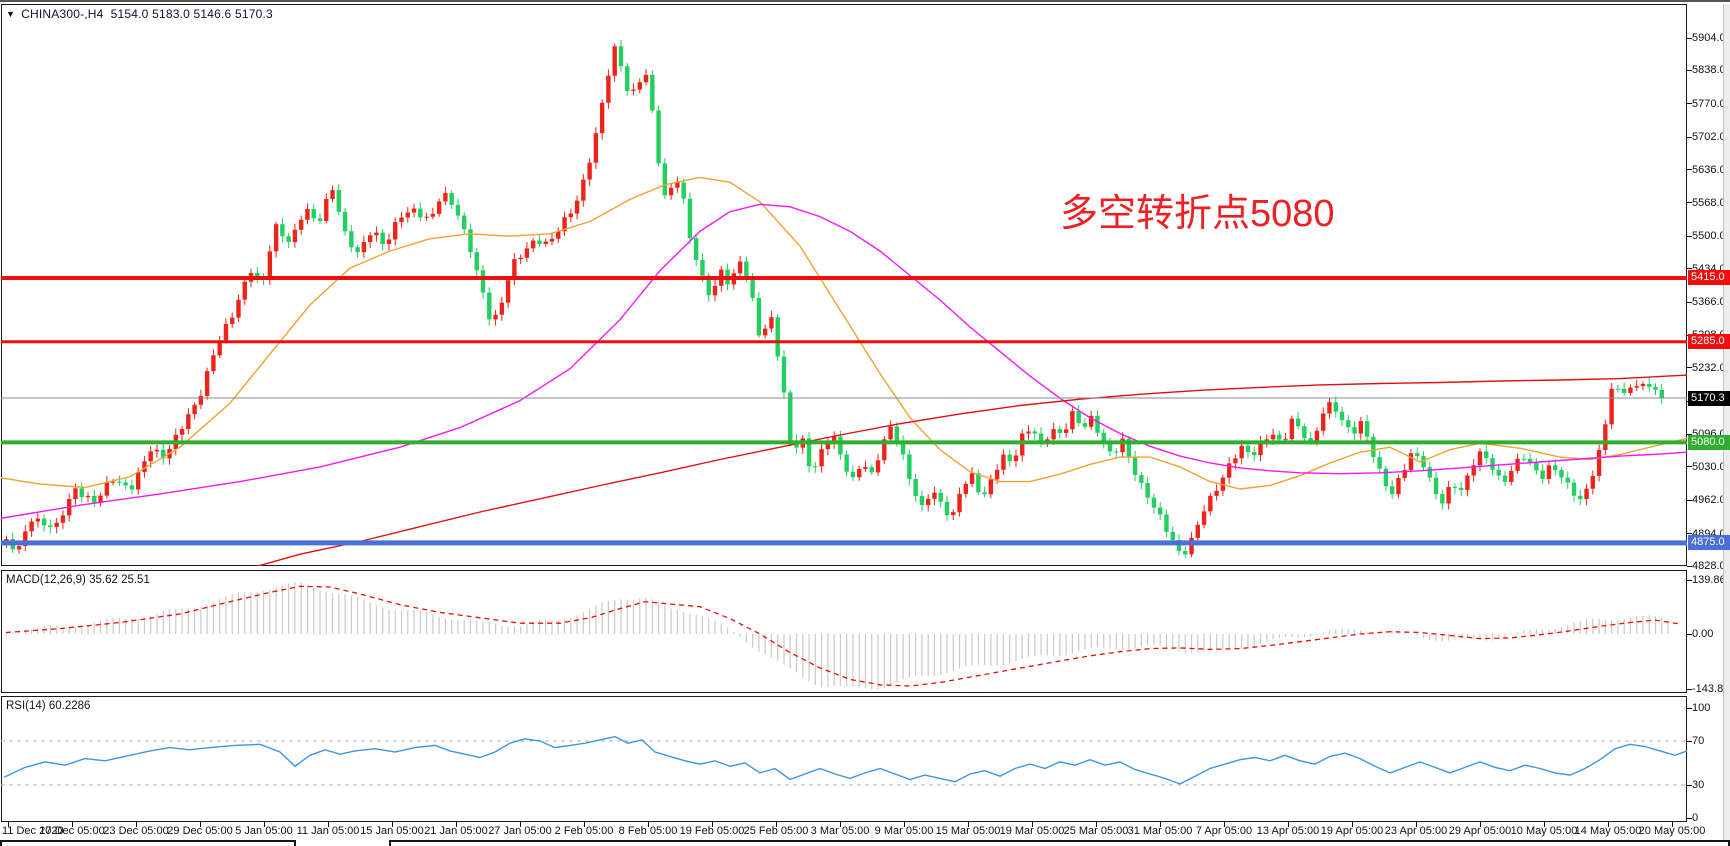  What do you see at coordinates (1288, 831) in the screenshot?
I see `time-axis-label: 13 Apr 05:00` at bounding box center [1288, 831].